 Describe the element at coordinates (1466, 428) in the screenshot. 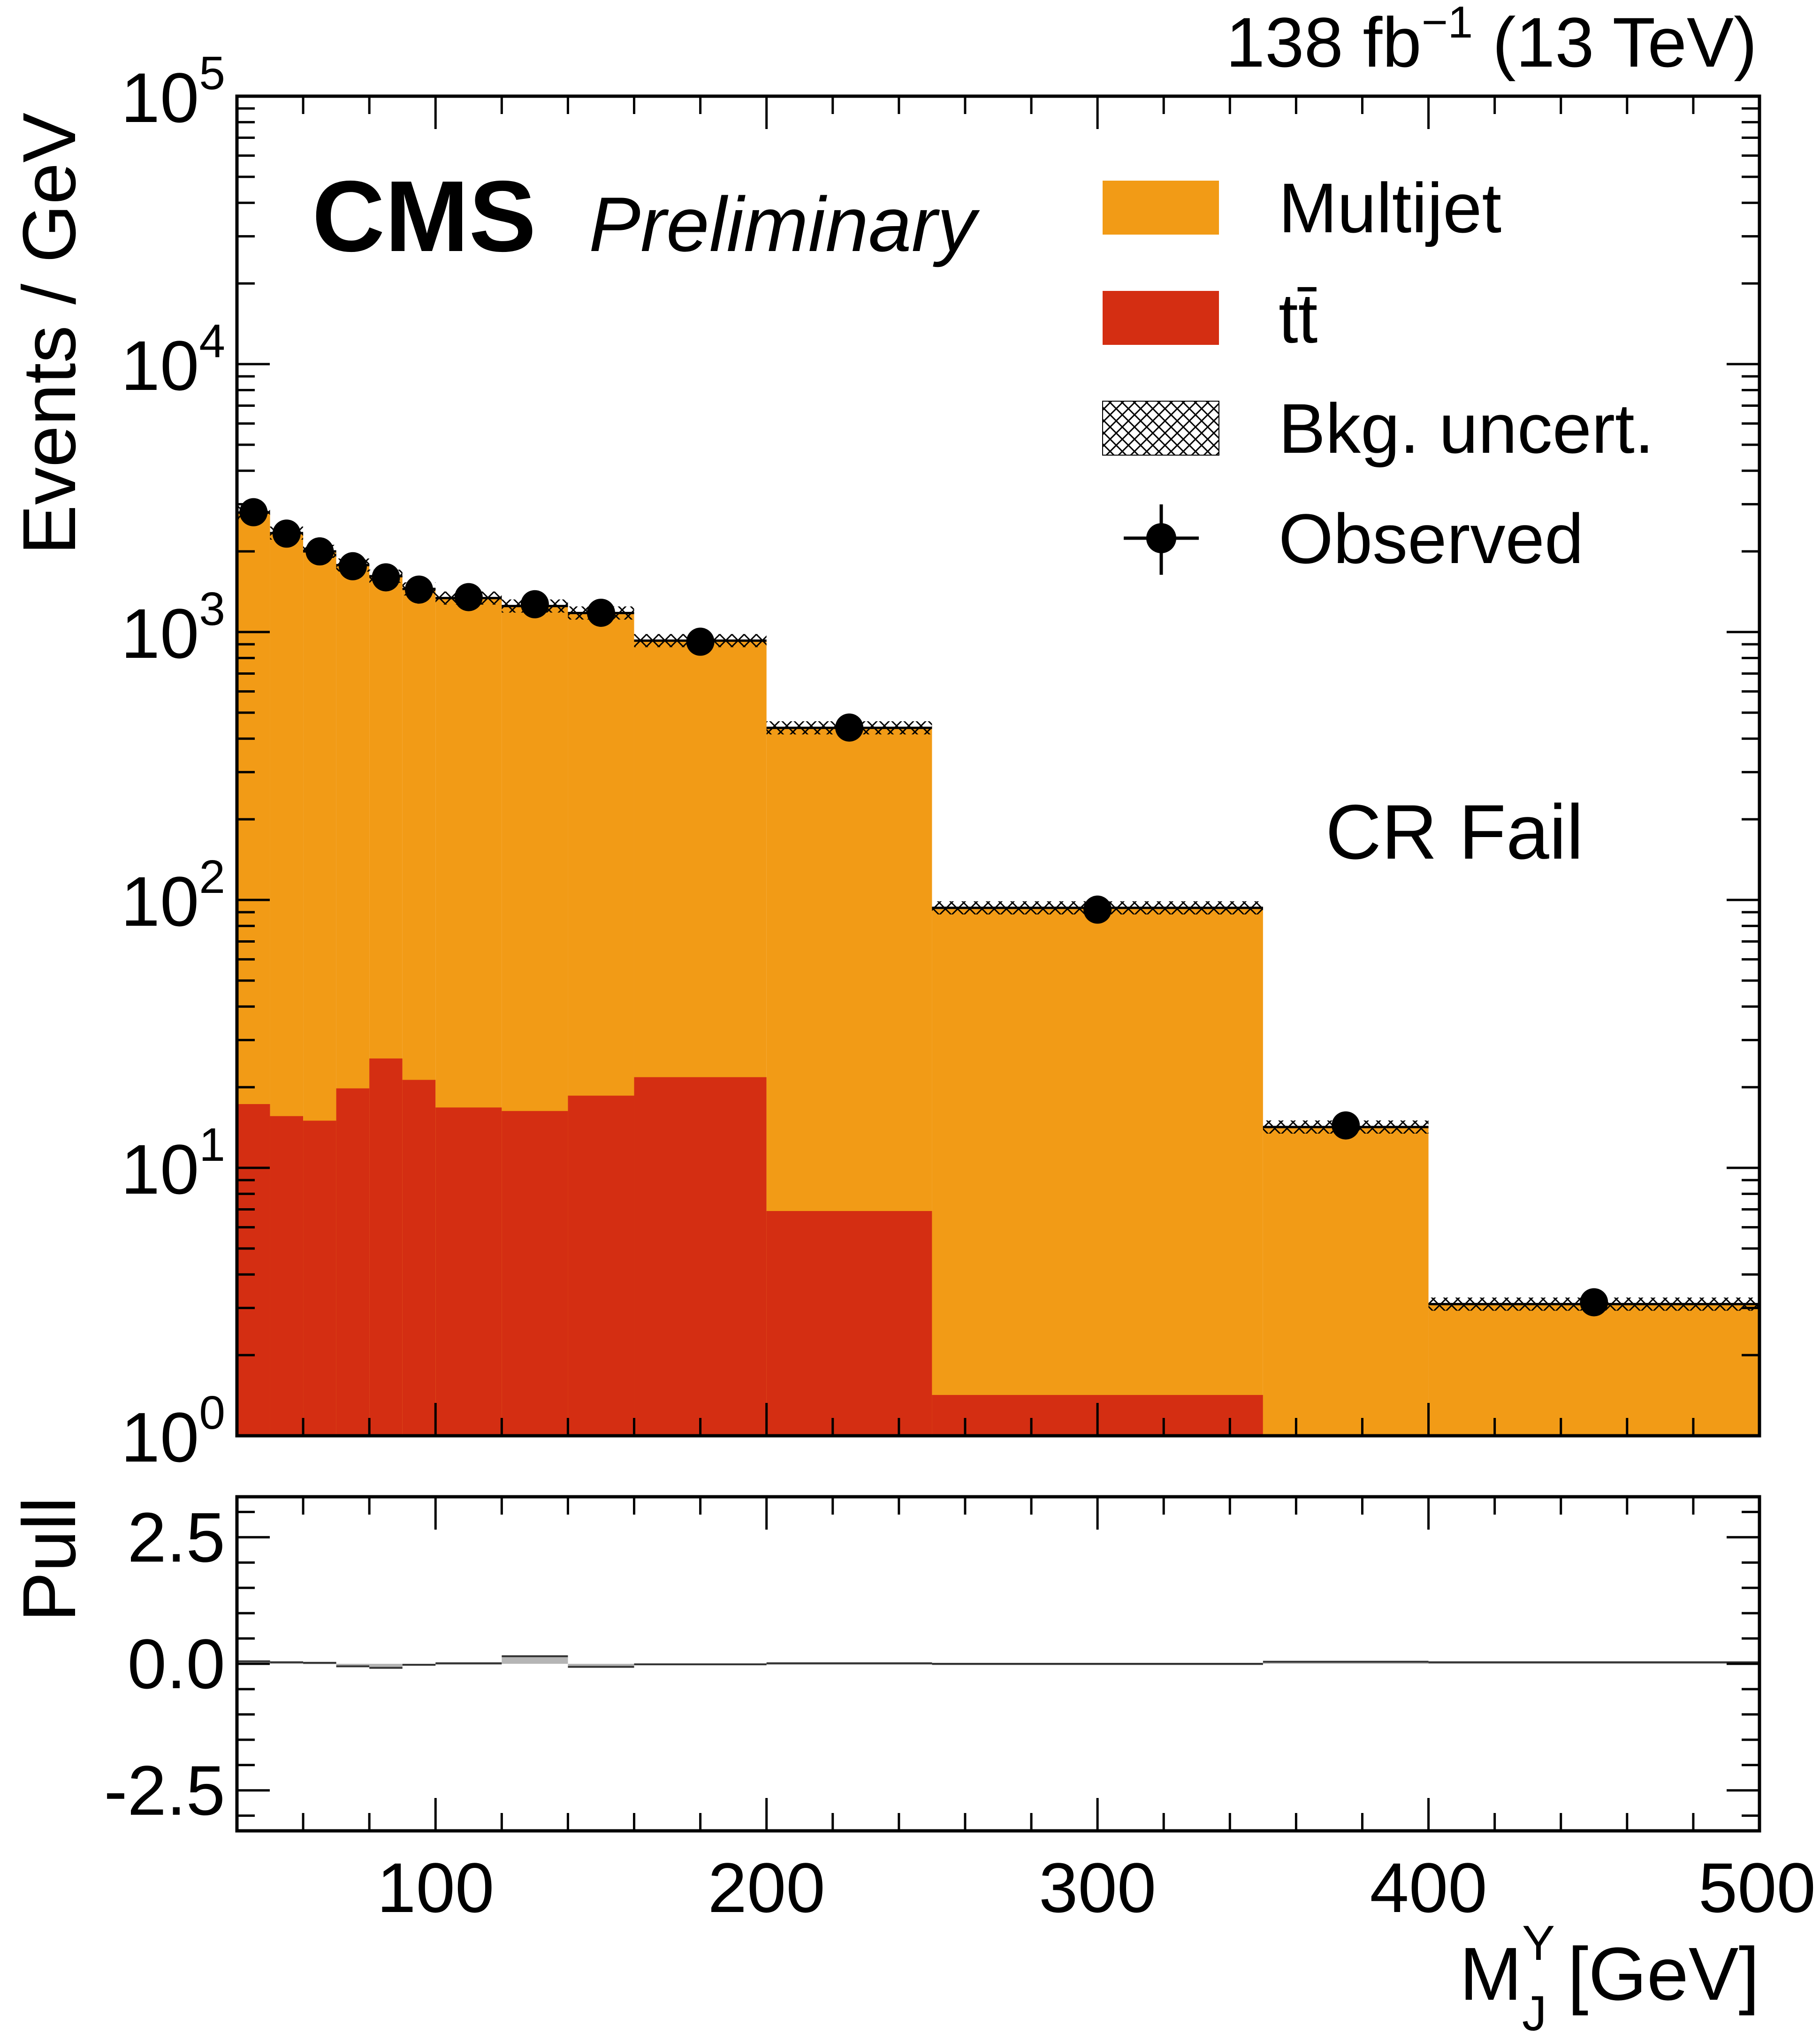

I see `legend-label-uncertainty: Bkg. uncert.` at that location.